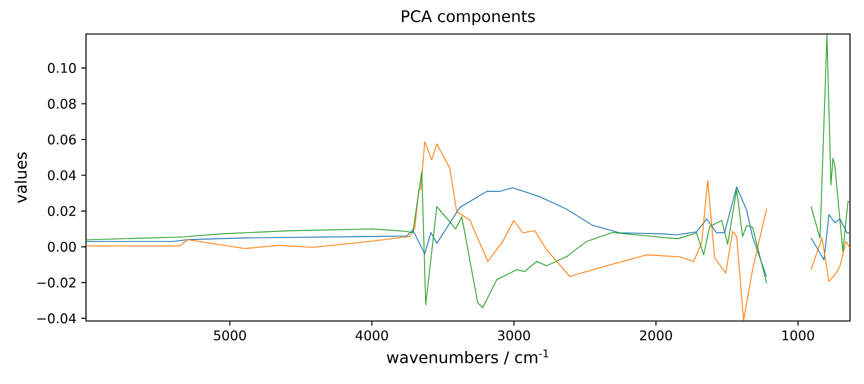 Image resolution: width=864 pixels, height=384 pixels. Describe the element at coordinates (62, 247) in the screenshot. I see `y-tick-label: 0.00` at that location.